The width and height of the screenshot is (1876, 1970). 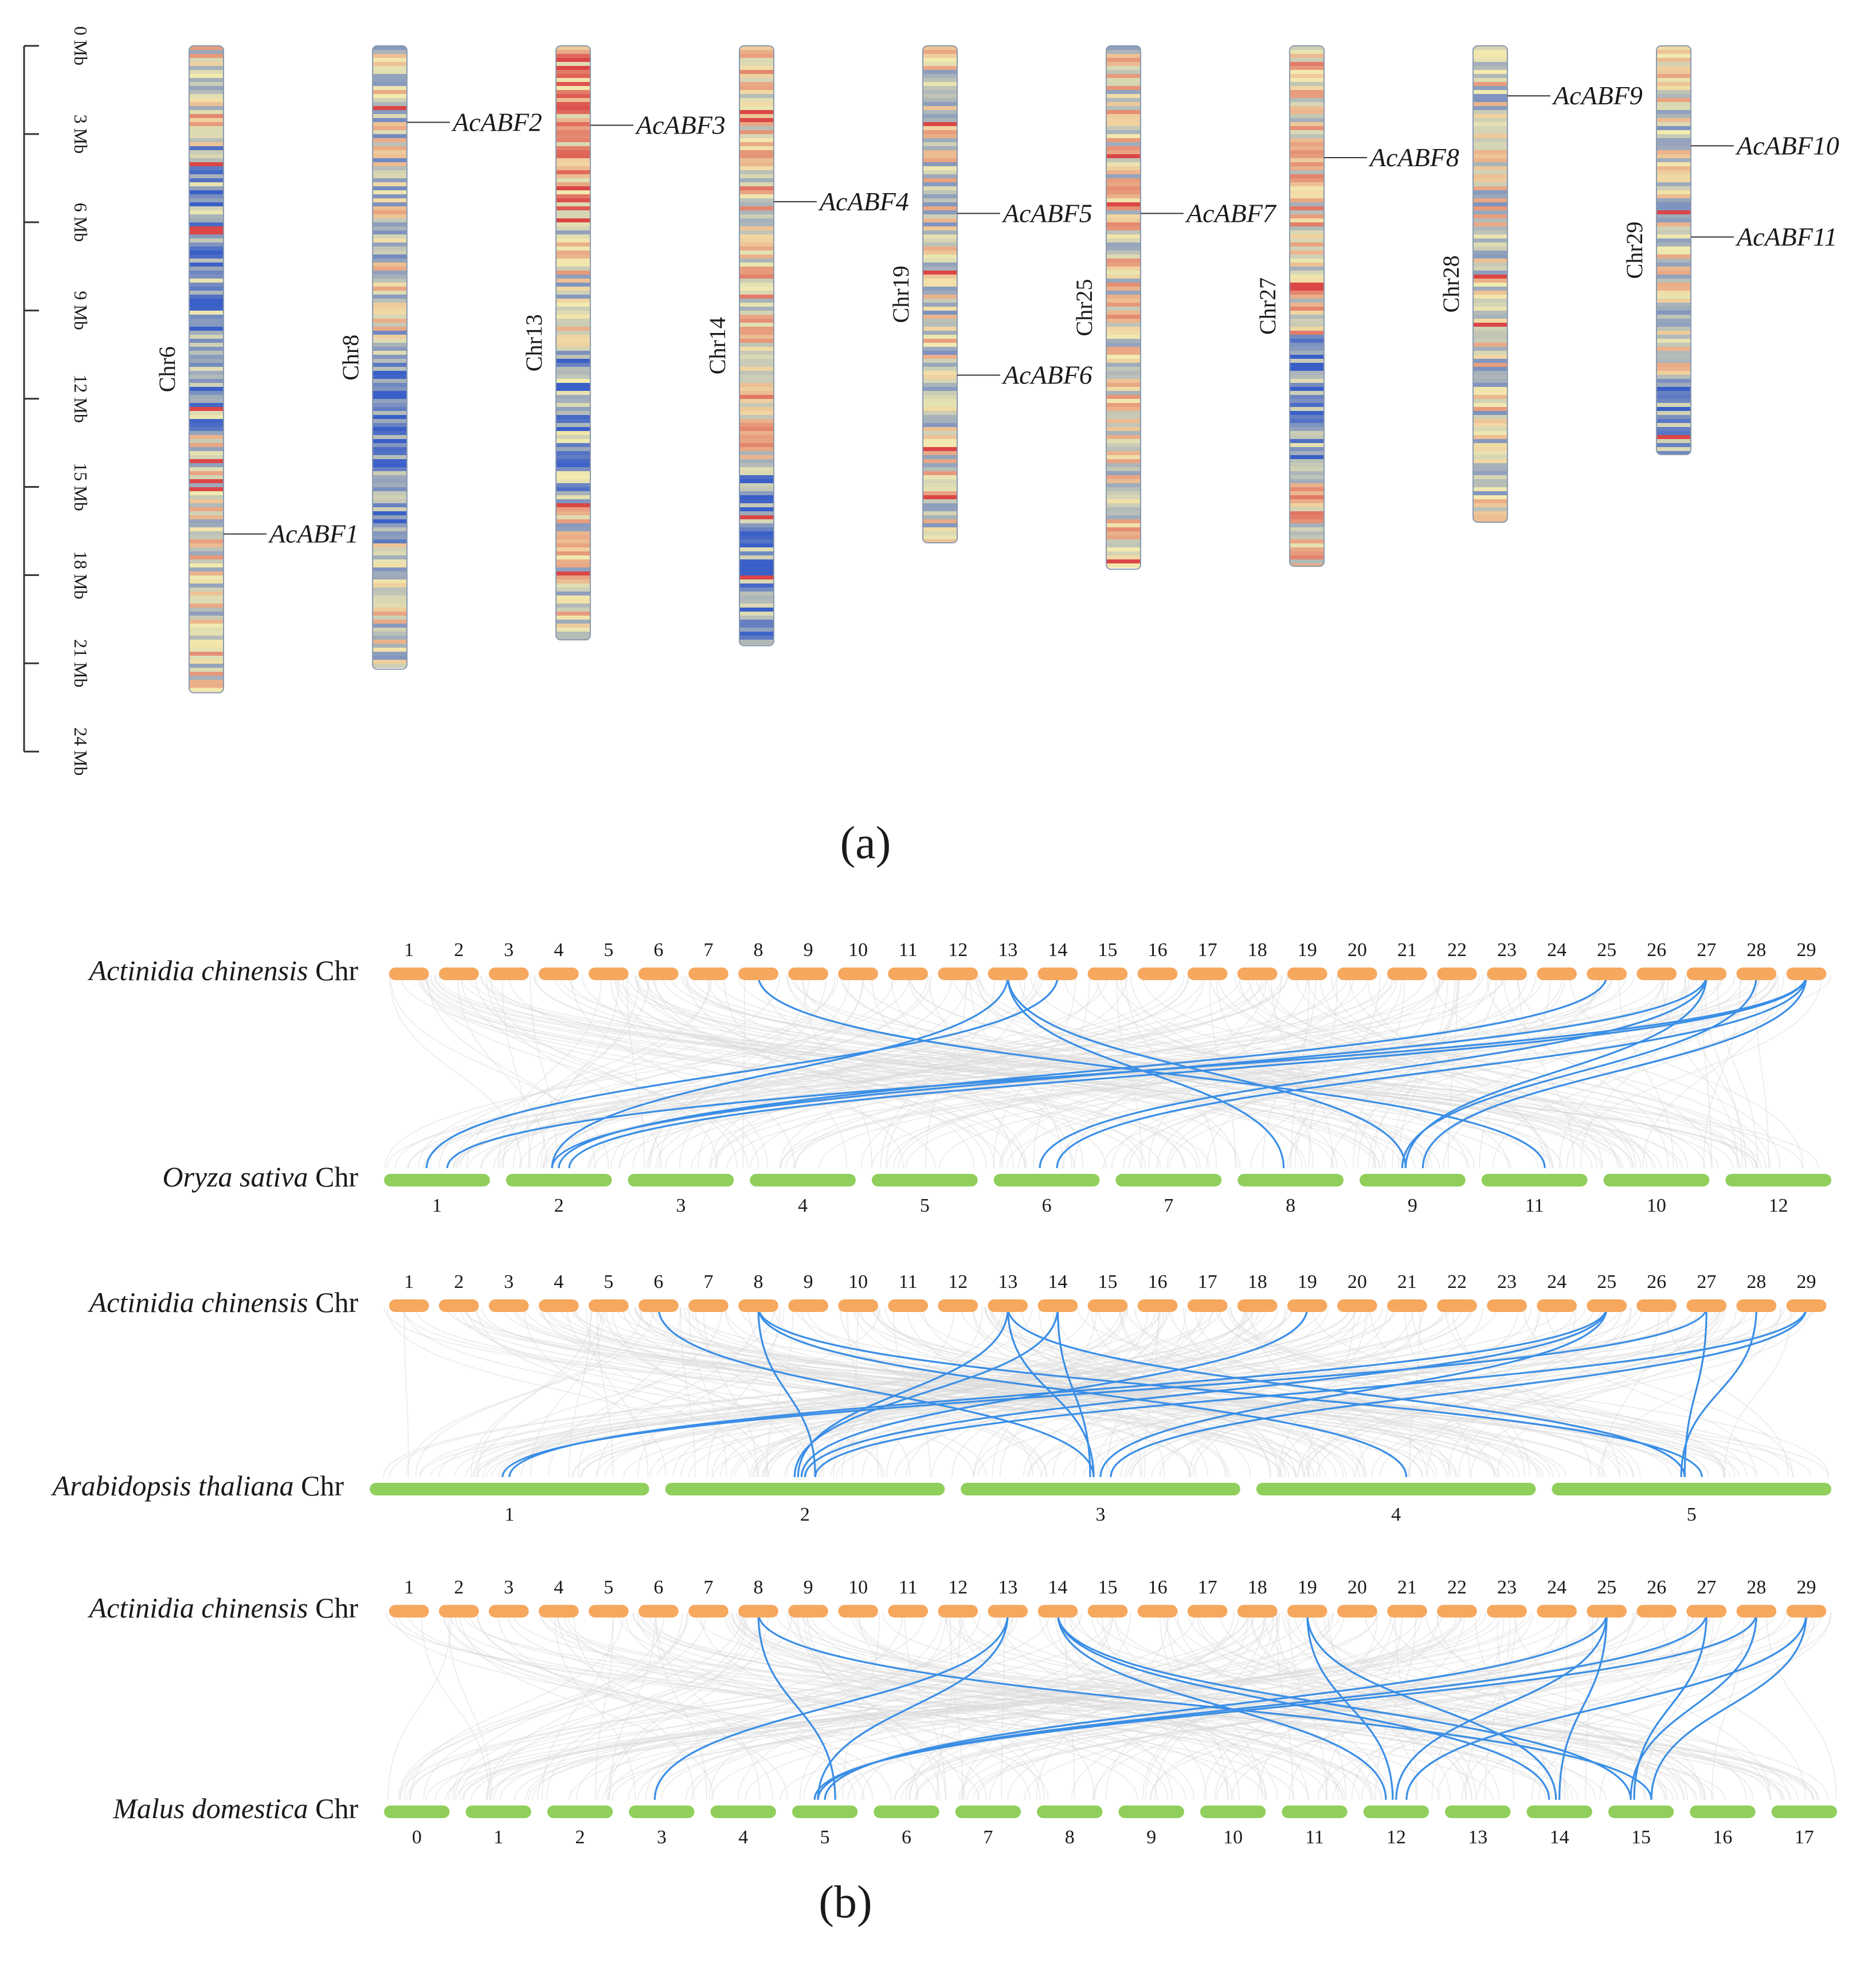 I want to click on actinidia-chromosome-number: 22, so click(x=1457, y=950).